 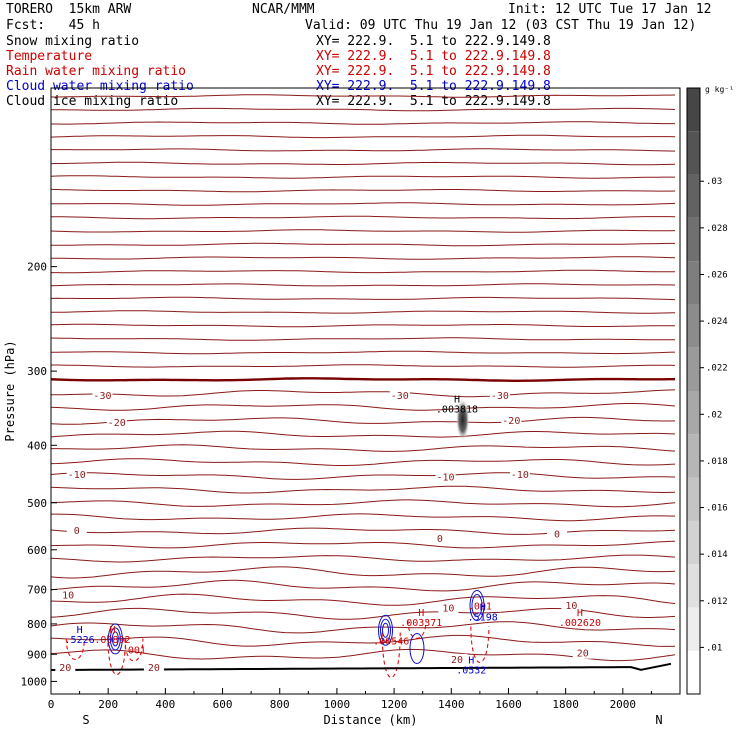 What do you see at coordinates (108, 704) in the screenshot?
I see `x-tick-label: 200` at bounding box center [108, 704].